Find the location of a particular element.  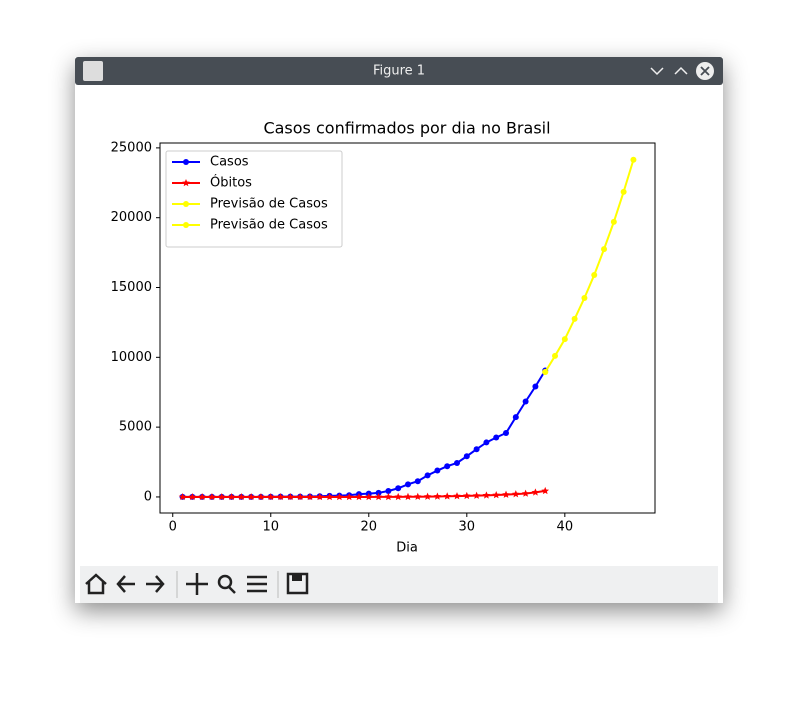

zoom-button is located at coordinates (226, 584).